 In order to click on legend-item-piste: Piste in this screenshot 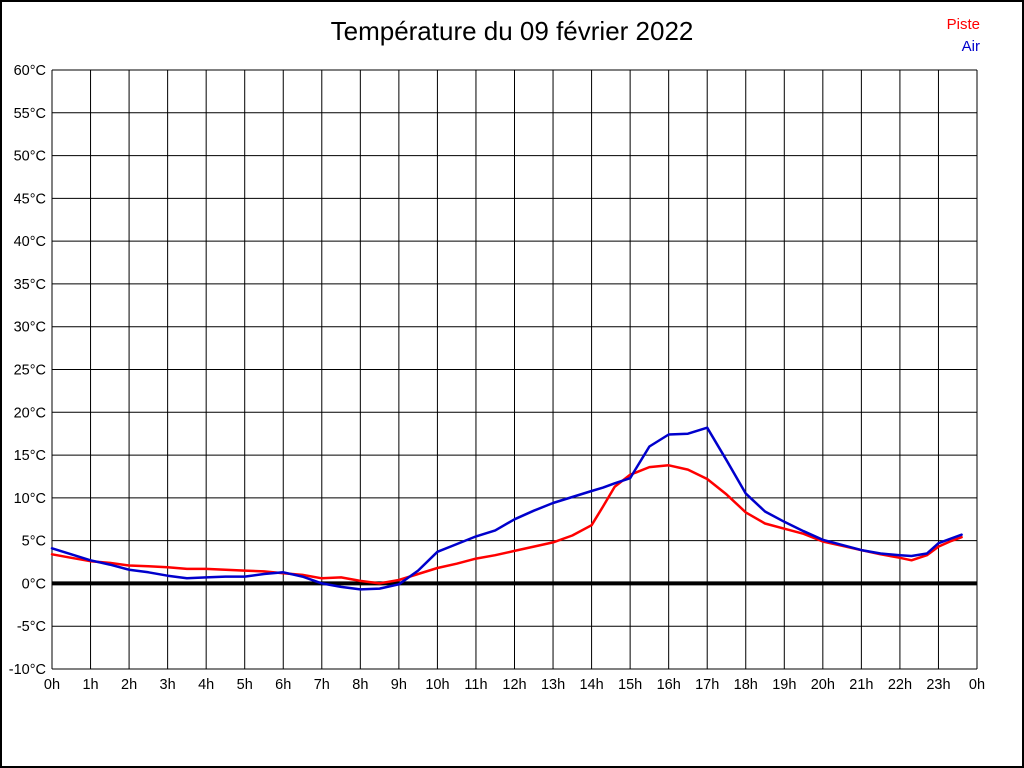, I will do `click(963, 24)`.